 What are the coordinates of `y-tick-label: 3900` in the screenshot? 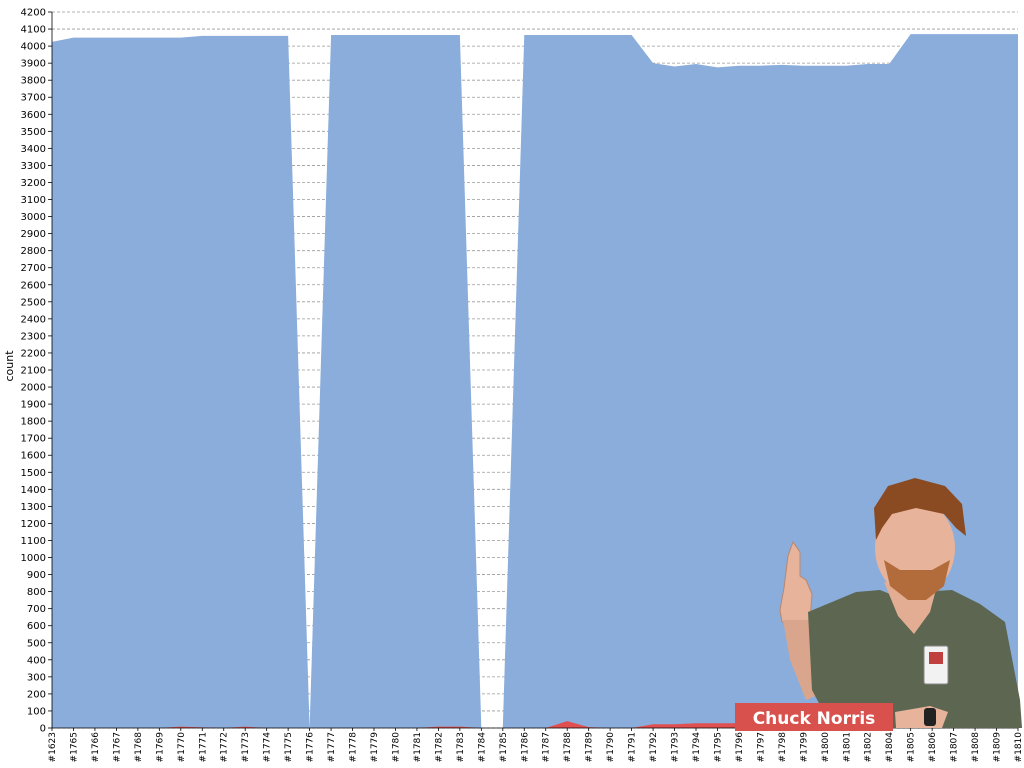 It's located at (33, 64).